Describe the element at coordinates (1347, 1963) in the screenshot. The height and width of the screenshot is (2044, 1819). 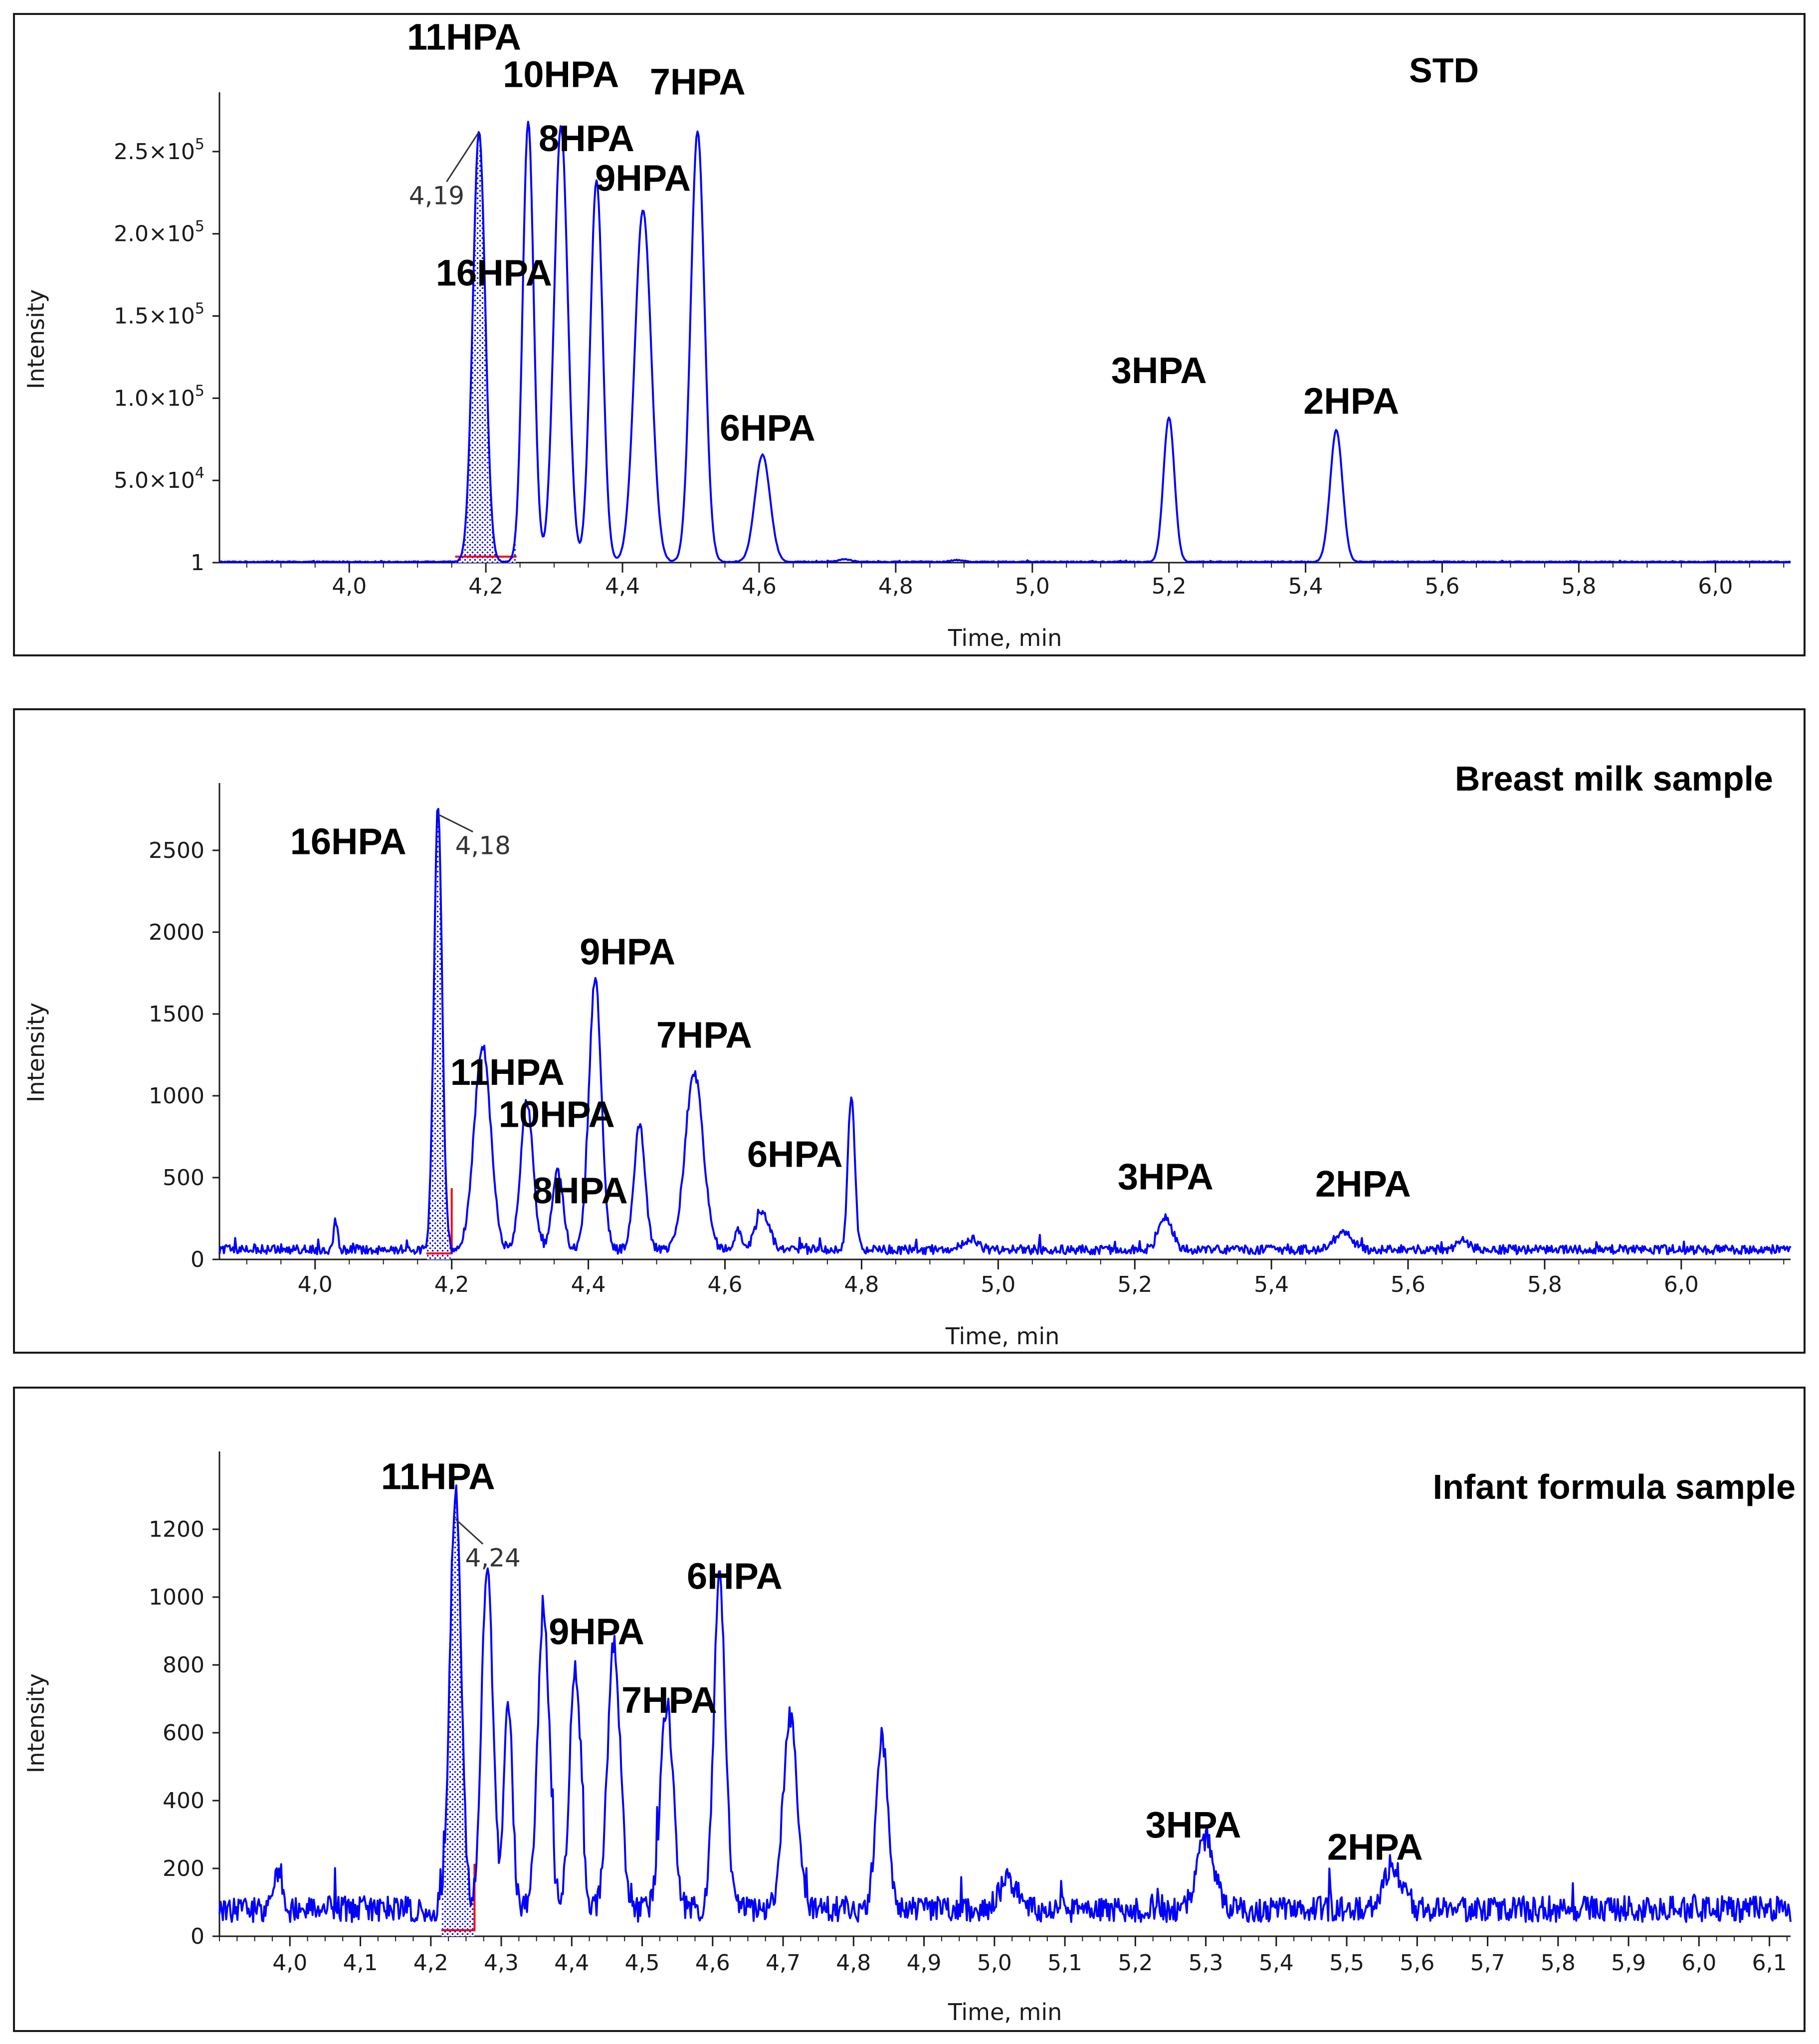
I see `x-tick-label: 5,5` at that location.